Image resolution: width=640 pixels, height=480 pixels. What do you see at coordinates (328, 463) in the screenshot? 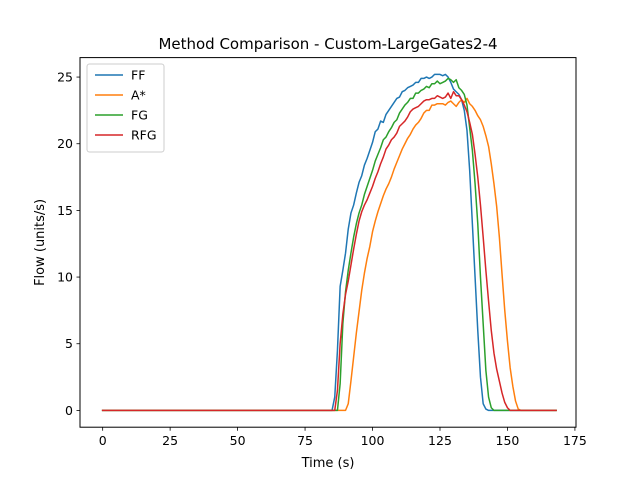
I see `x-axis-label: Time (s)` at bounding box center [328, 463].